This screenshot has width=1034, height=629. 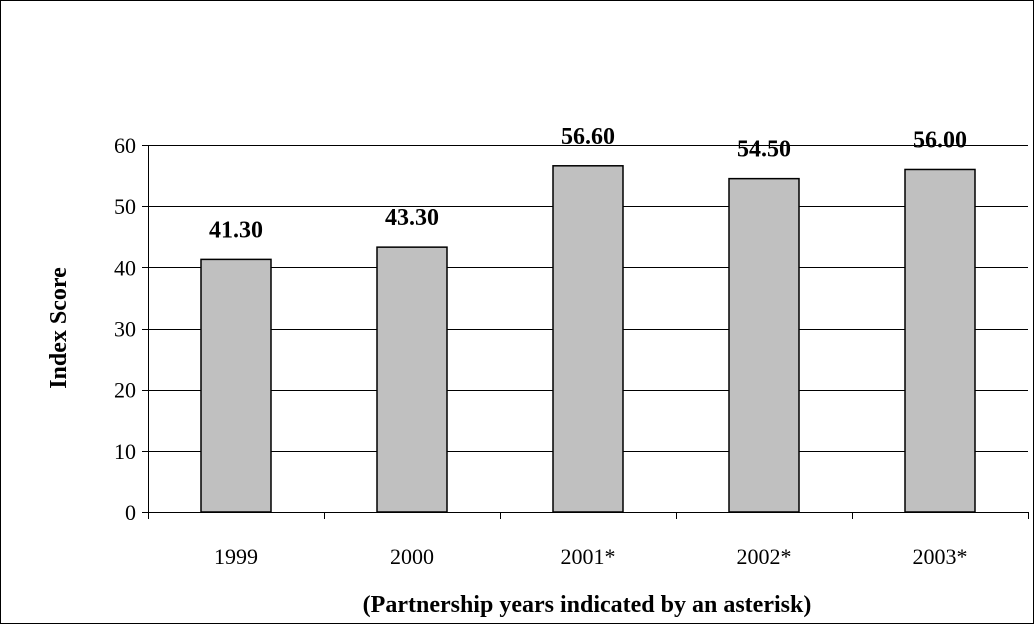 What do you see at coordinates (130, 512) in the screenshot?
I see `y-tick-label: 0` at bounding box center [130, 512].